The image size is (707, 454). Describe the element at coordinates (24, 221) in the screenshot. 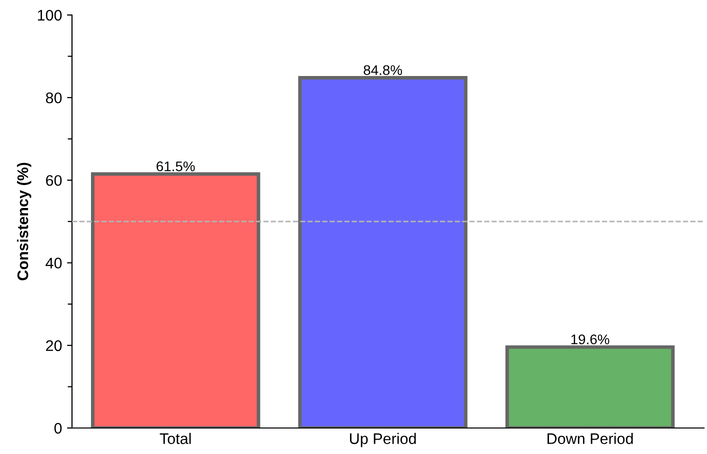

I see `y-axis-title: Consistency (%)` at that location.